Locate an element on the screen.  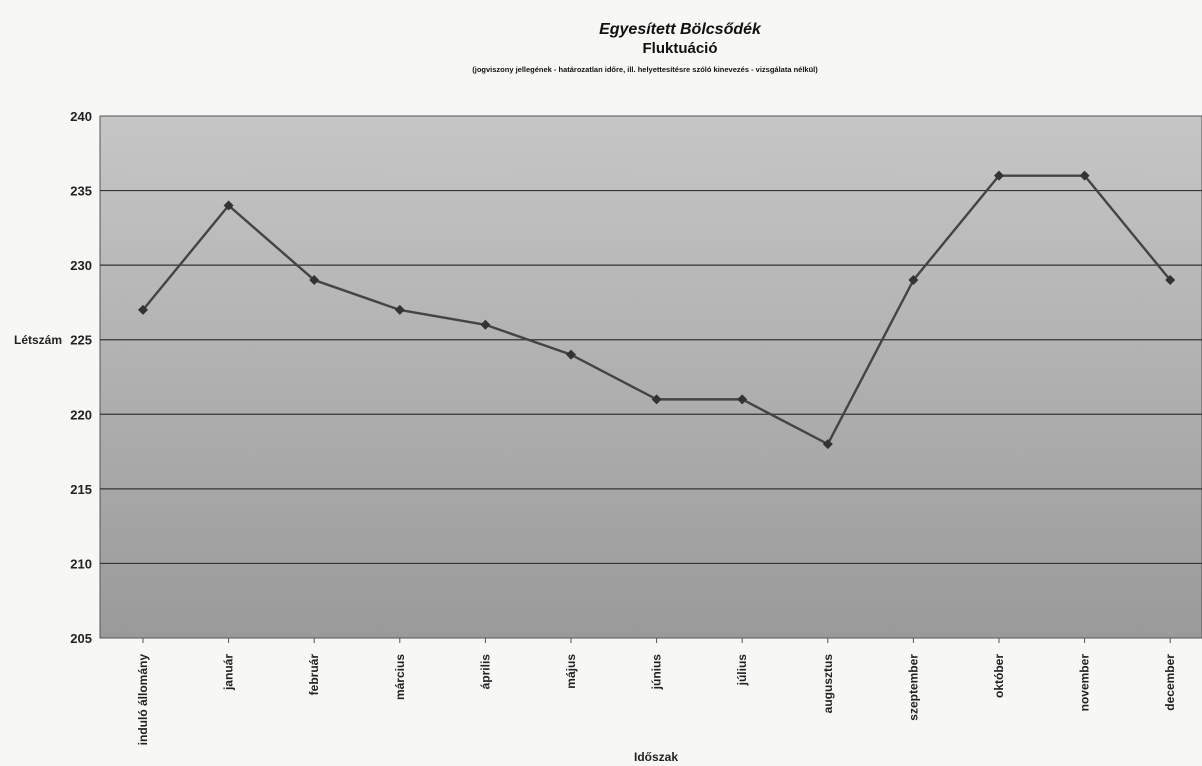
y-axis-ticks: 205 210 215 220 225 230 235 240 is located at coordinates (81, 377).